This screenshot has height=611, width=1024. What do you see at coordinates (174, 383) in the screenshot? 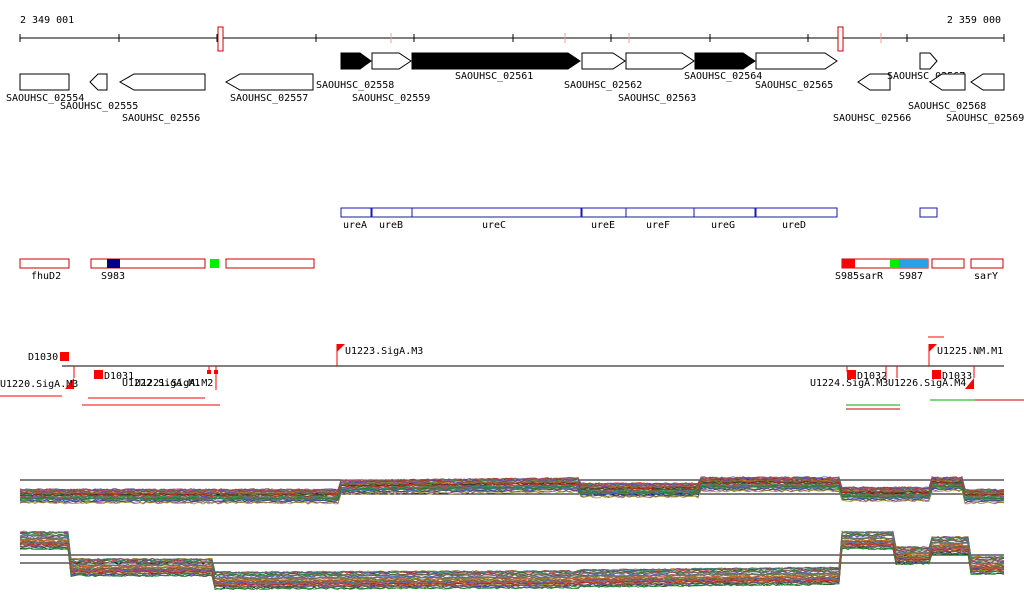
I see `svg-text: U1221.SigA.M2` at bounding box center [174, 383].